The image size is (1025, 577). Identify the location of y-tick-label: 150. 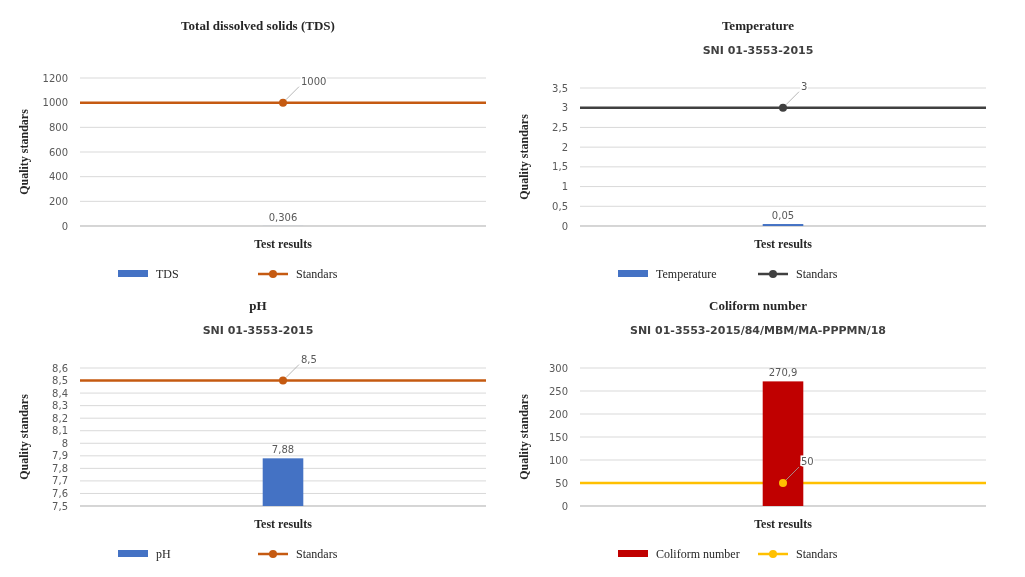
(558, 437).